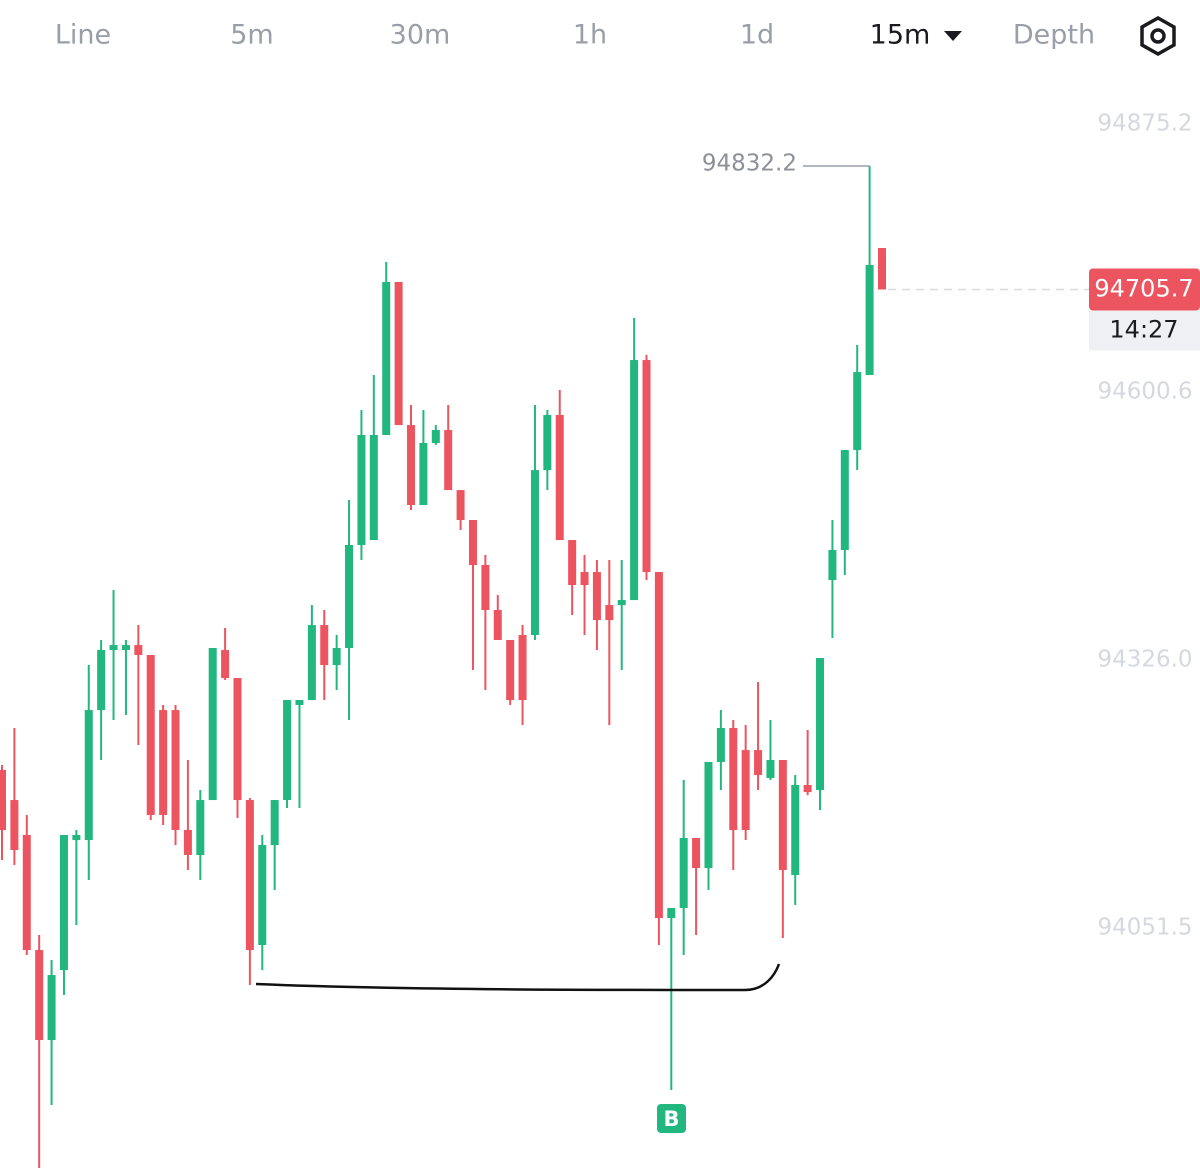 This screenshot has height=1168, width=1200. What do you see at coordinates (590, 35) in the screenshot?
I see `tab: 1h` at bounding box center [590, 35].